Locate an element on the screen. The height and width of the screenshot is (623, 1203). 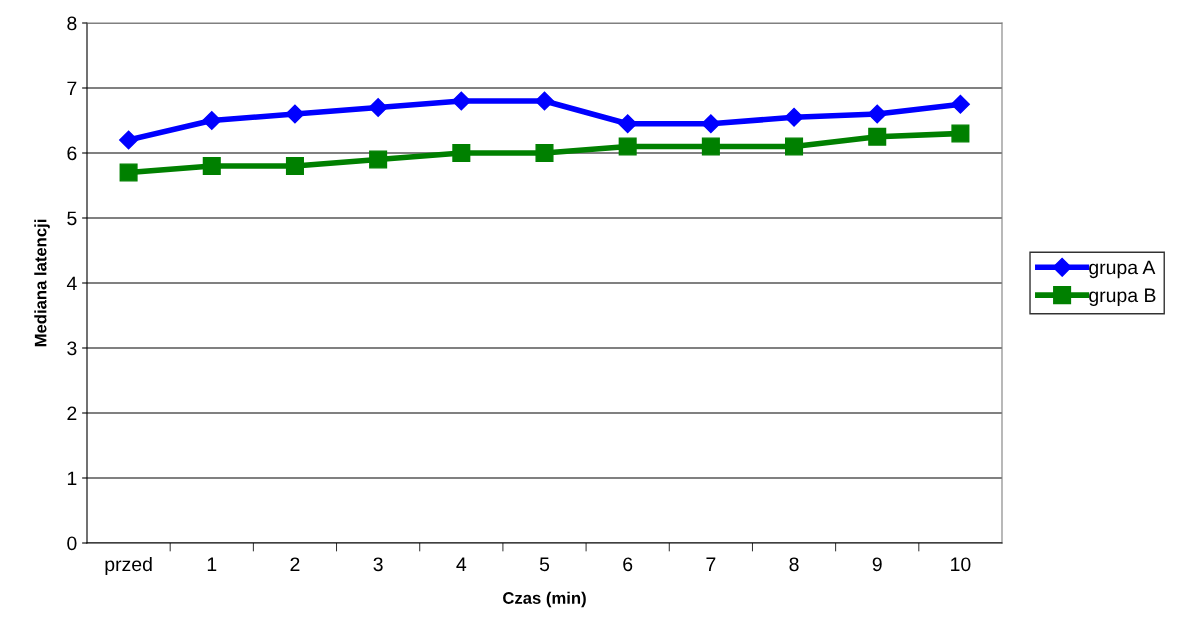
x-tick-label: 4 is located at coordinates (461, 564).